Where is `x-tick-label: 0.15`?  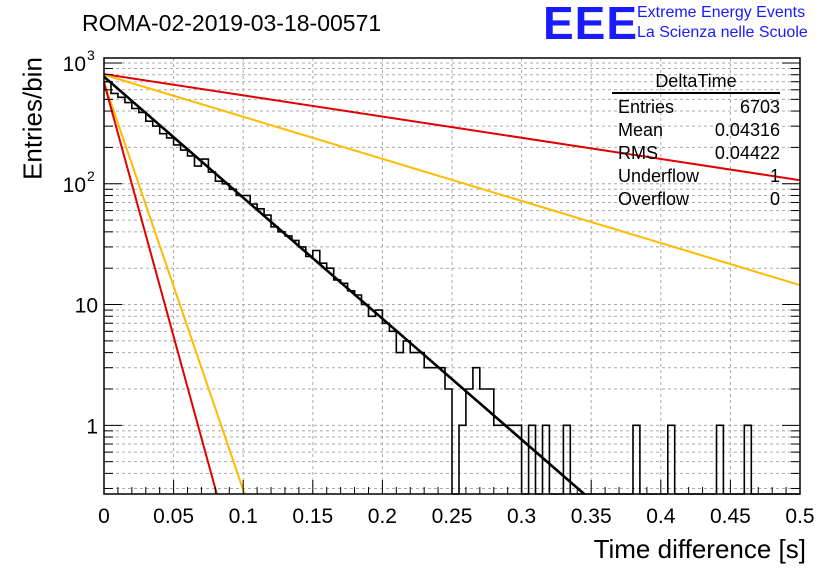
x-tick-label: 0.15 is located at coordinates (312, 516).